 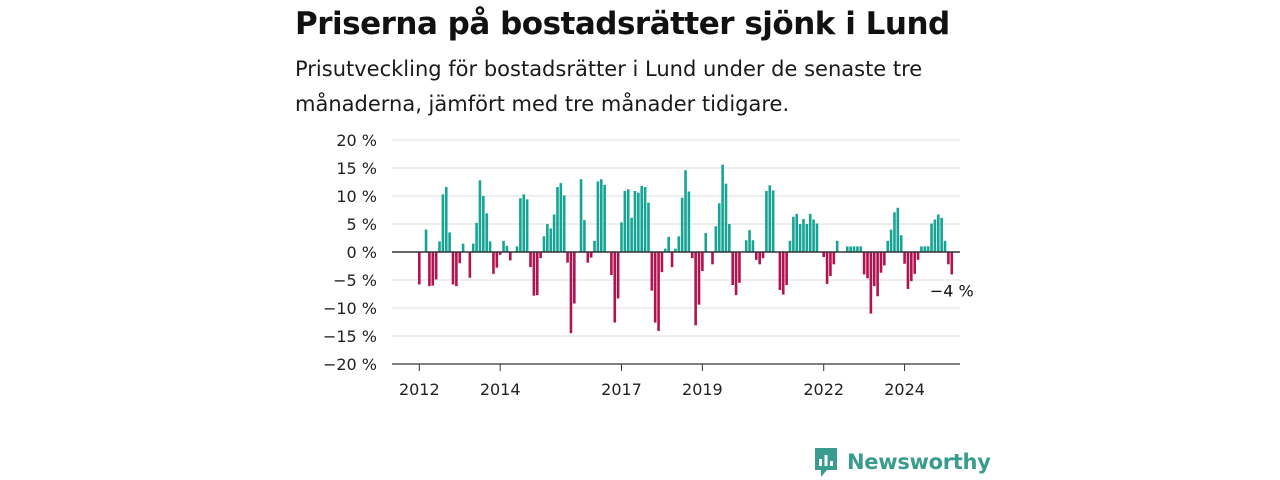 What do you see at coordinates (702, 389) in the screenshot?
I see `x-tick-label: 2019` at bounding box center [702, 389].